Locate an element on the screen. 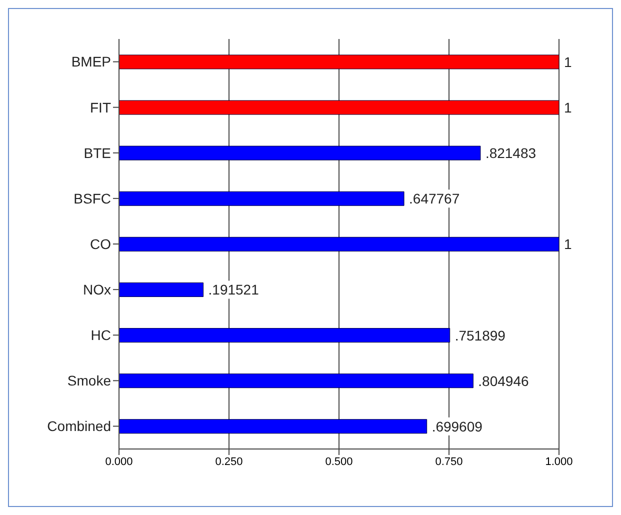 This screenshot has width=621, height=515. x-tick-label: 0.000 is located at coordinates (119, 462).